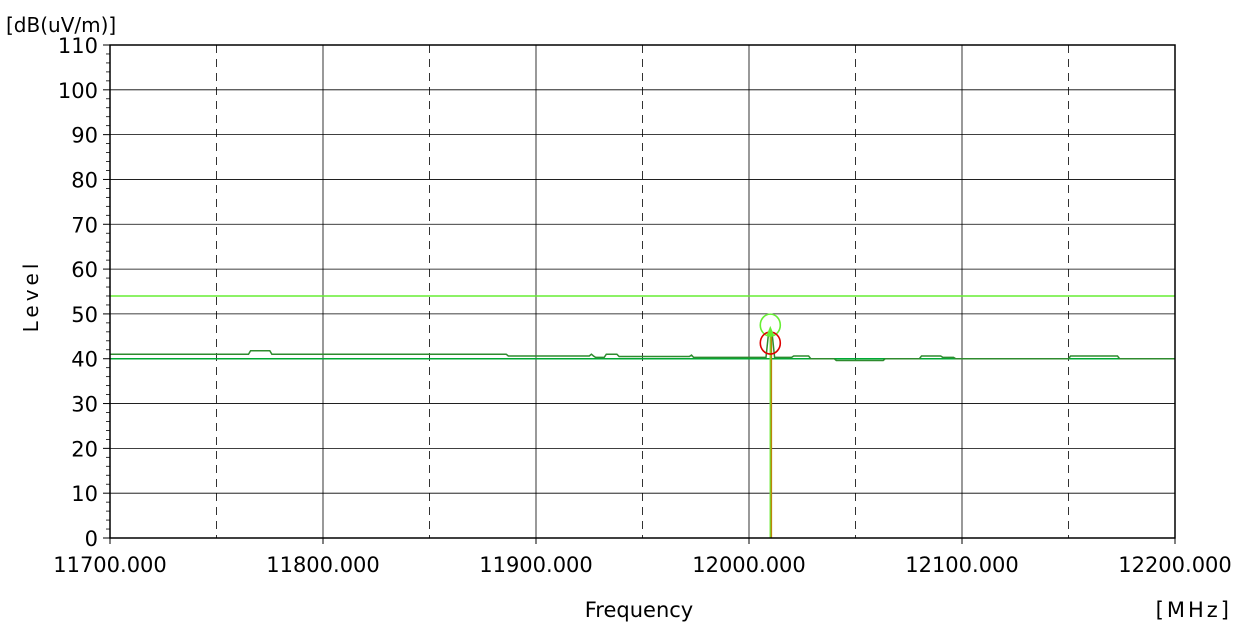 Image resolution: width=1238 pixels, height=628 pixels. I want to click on x-tick-label: 11800.000, so click(323, 565).